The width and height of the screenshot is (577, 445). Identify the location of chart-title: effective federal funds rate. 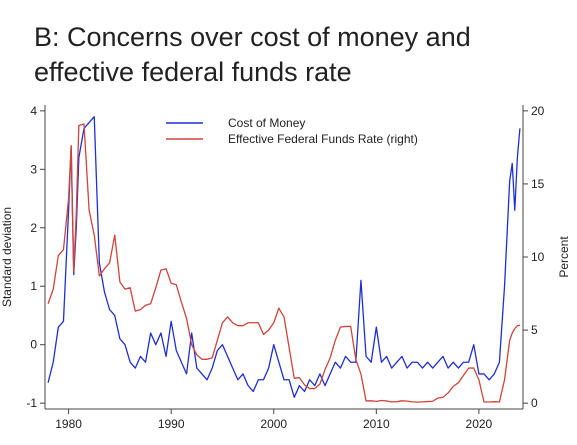
(193, 72).